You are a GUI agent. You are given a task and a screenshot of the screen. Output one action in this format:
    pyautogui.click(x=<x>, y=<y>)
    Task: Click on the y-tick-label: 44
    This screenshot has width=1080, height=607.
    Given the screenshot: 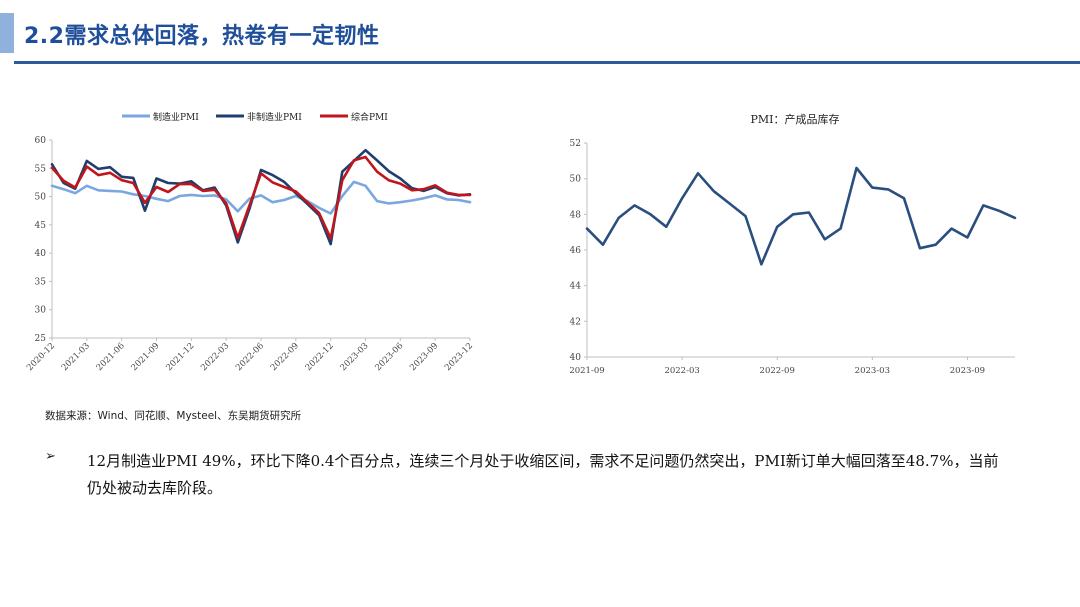 What is the action you would take?
    pyautogui.click(x=576, y=287)
    